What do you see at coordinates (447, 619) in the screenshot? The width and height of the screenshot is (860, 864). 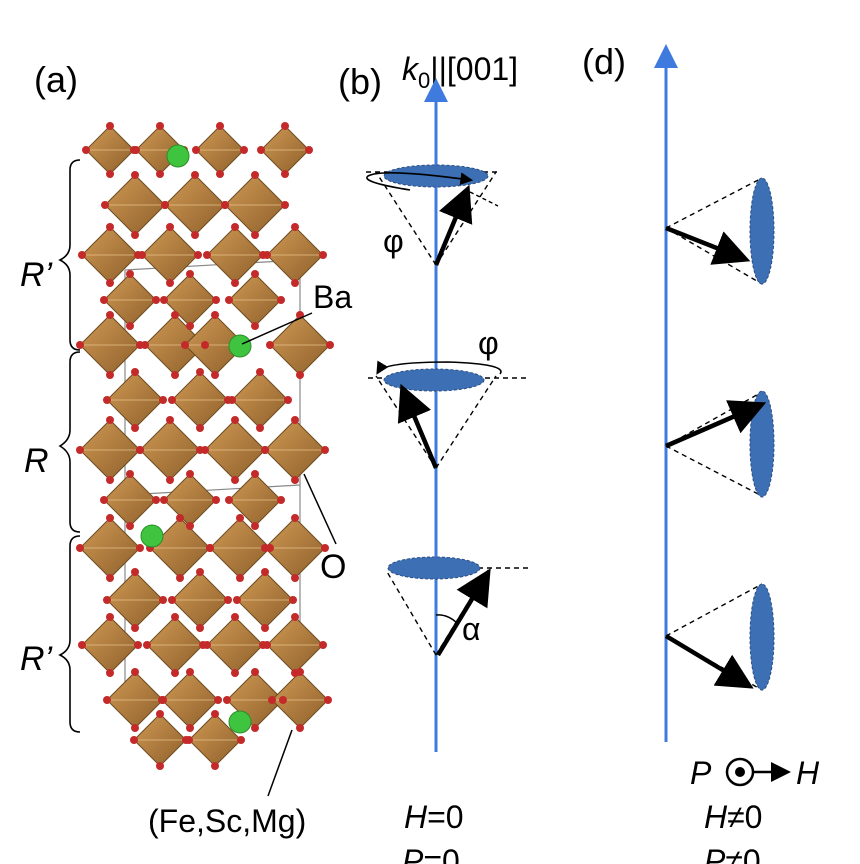 I see `alpha-arc` at bounding box center [447, 619].